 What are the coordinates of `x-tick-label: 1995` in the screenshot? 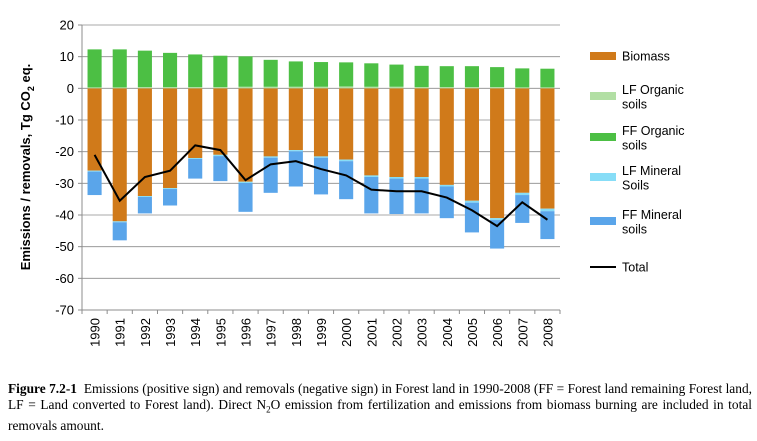 It's located at (220, 332).